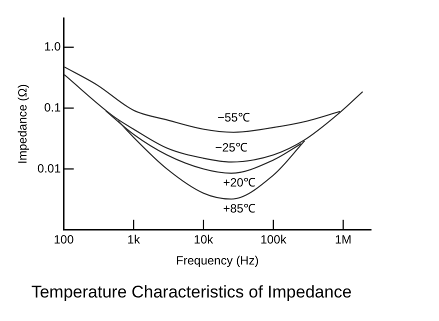 This screenshot has width=439, height=321. Describe the element at coordinates (231, 147) in the screenshot. I see `series-label: −25℃` at that location.